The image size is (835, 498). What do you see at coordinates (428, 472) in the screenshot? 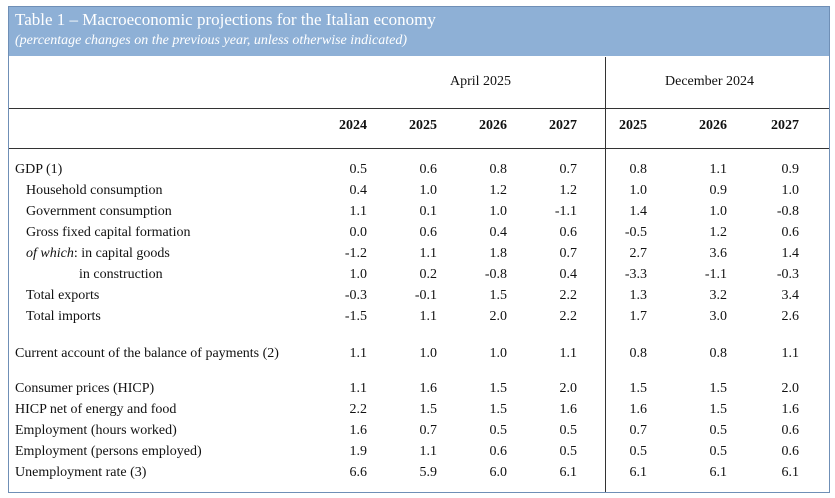
I see `table-cell: 5.9` at bounding box center [428, 472].